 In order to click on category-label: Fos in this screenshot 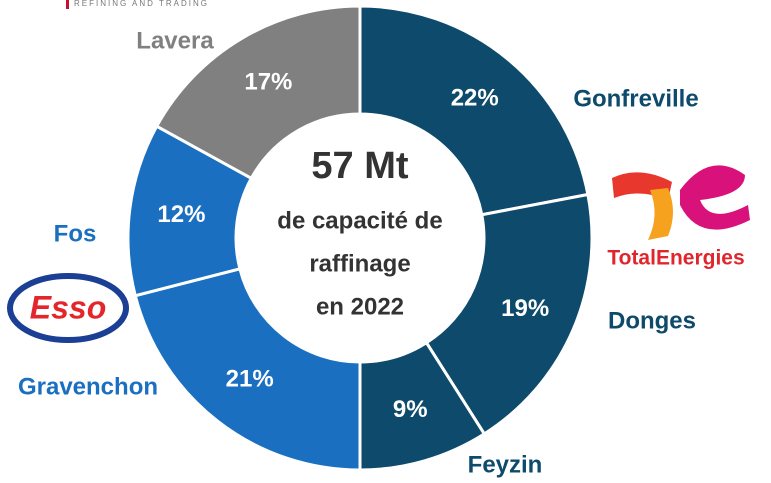, I will do `click(75, 233)`.